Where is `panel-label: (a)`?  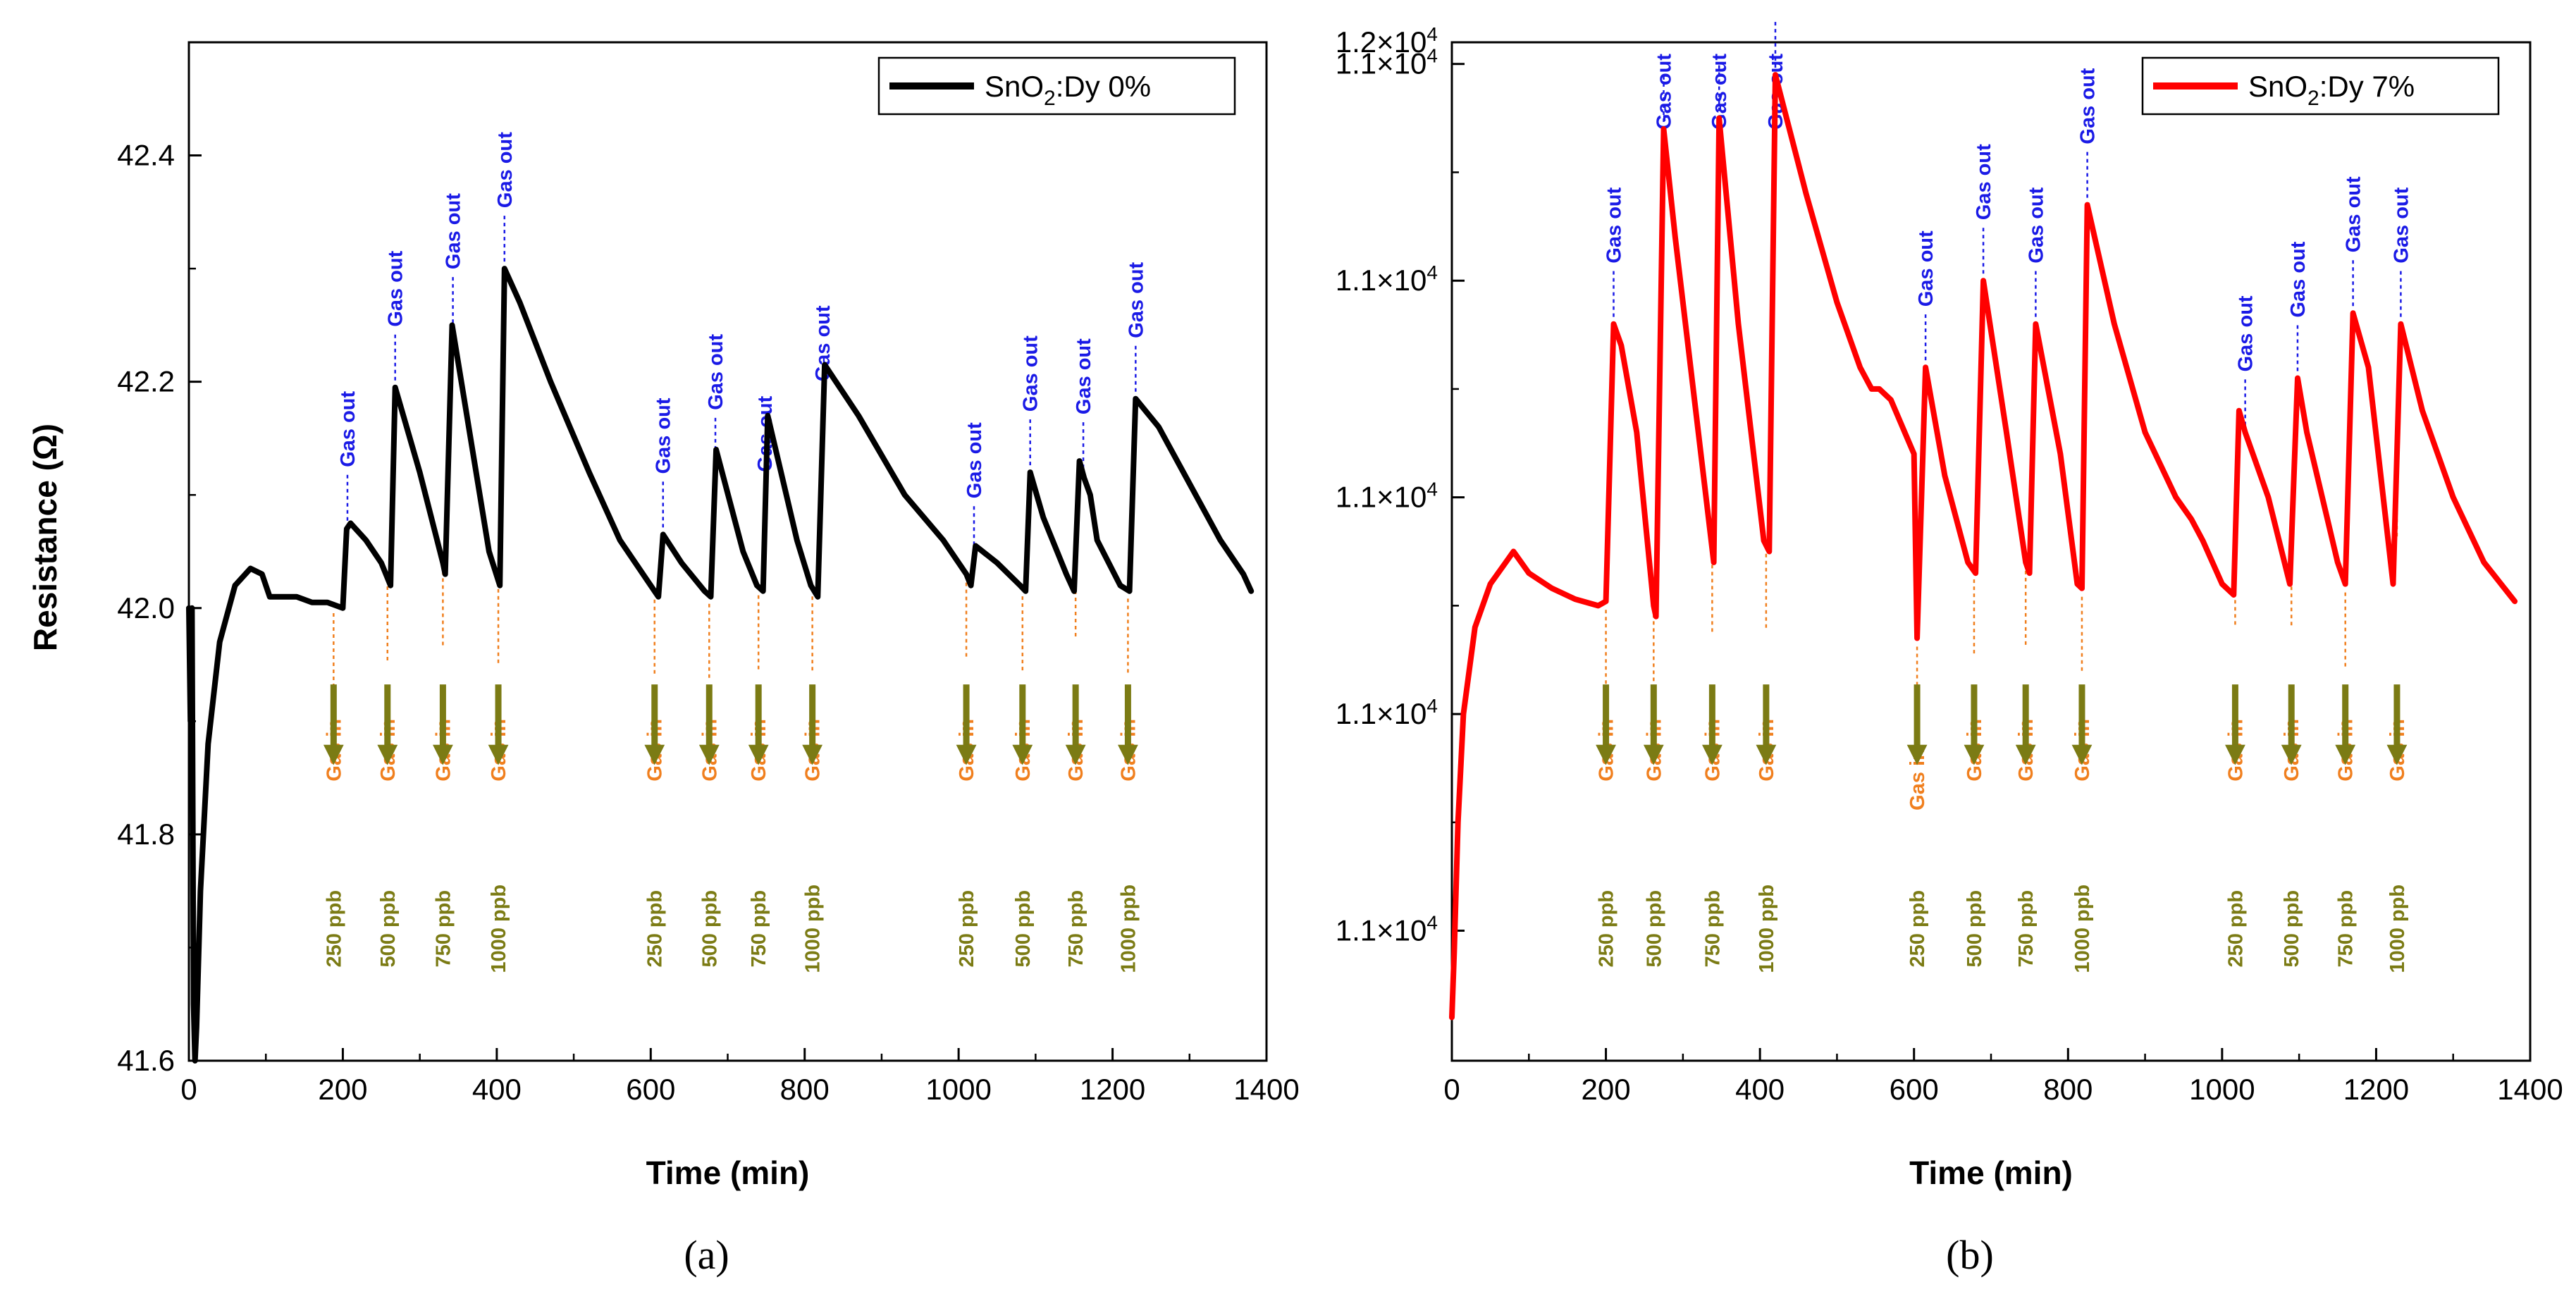 panel-label: (a) is located at coordinates (706, 1255).